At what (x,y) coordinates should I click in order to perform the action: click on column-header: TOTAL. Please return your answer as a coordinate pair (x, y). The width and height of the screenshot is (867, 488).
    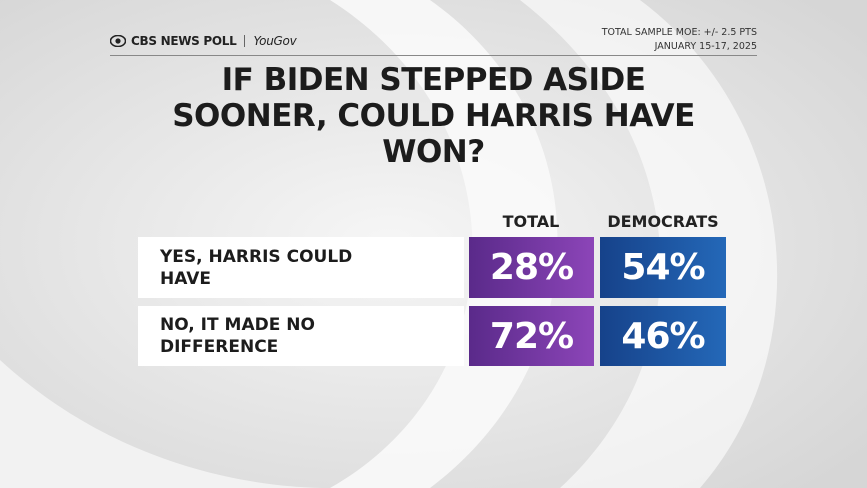
    Looking at the image, I should click on (531, 221).